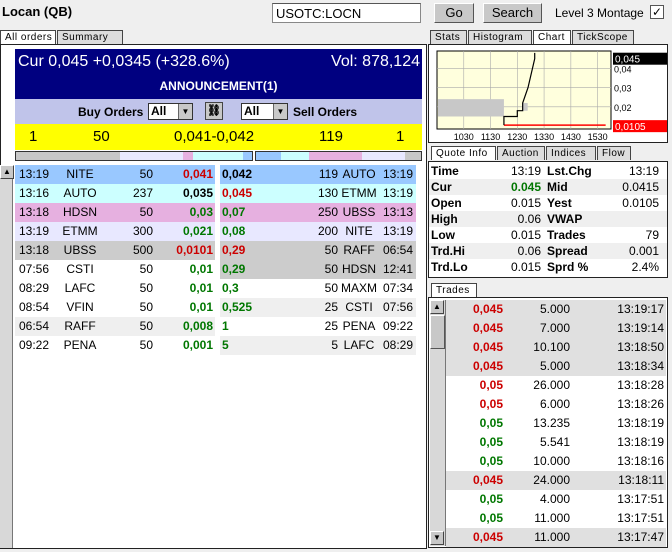 The width and height of the screenshot is (672, 552). What do you see at coordinates (556, 328) in the screenshot?
I see `trade-row: 0,045 7.000 13:19:14` at bounding box center [556, 328].